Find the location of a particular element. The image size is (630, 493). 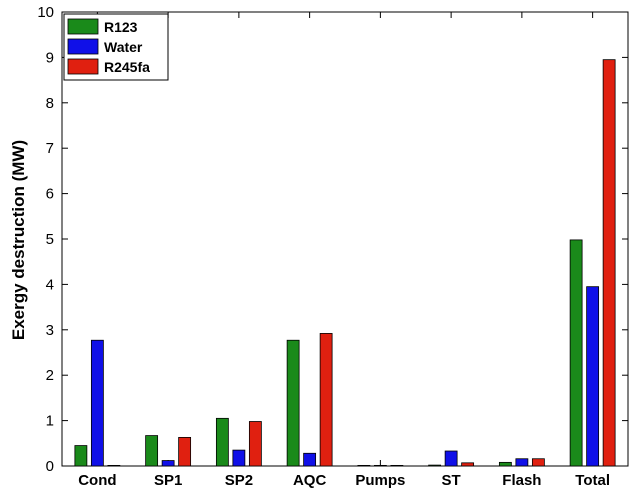

legend-label-water: Water is located at coordinates (123, 47).